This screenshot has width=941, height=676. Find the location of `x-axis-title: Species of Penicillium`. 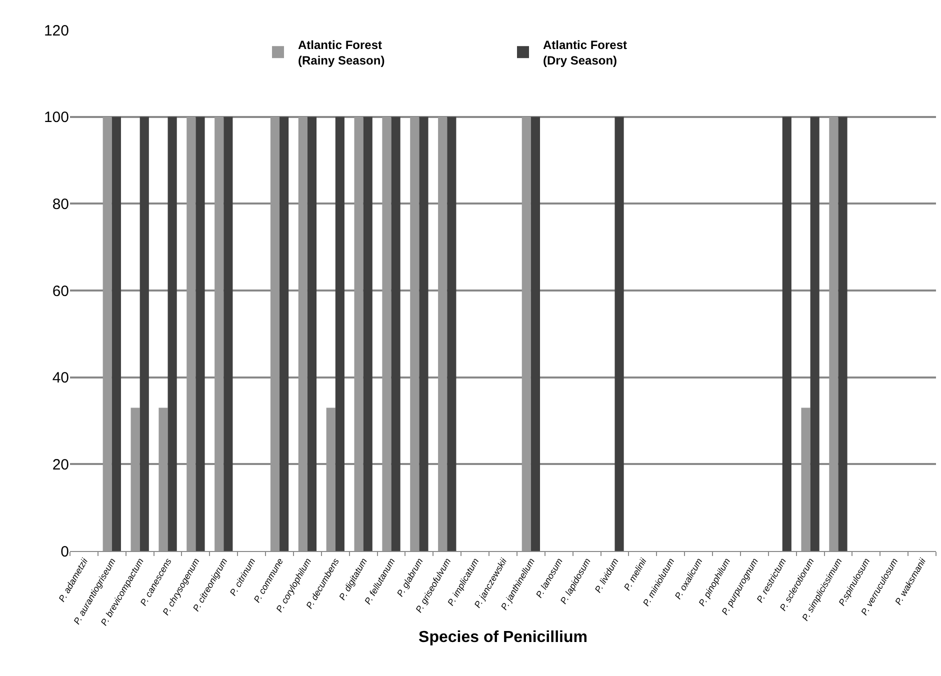

x-axis-title: Species of Penicillium is located at coordinates (503, 637).